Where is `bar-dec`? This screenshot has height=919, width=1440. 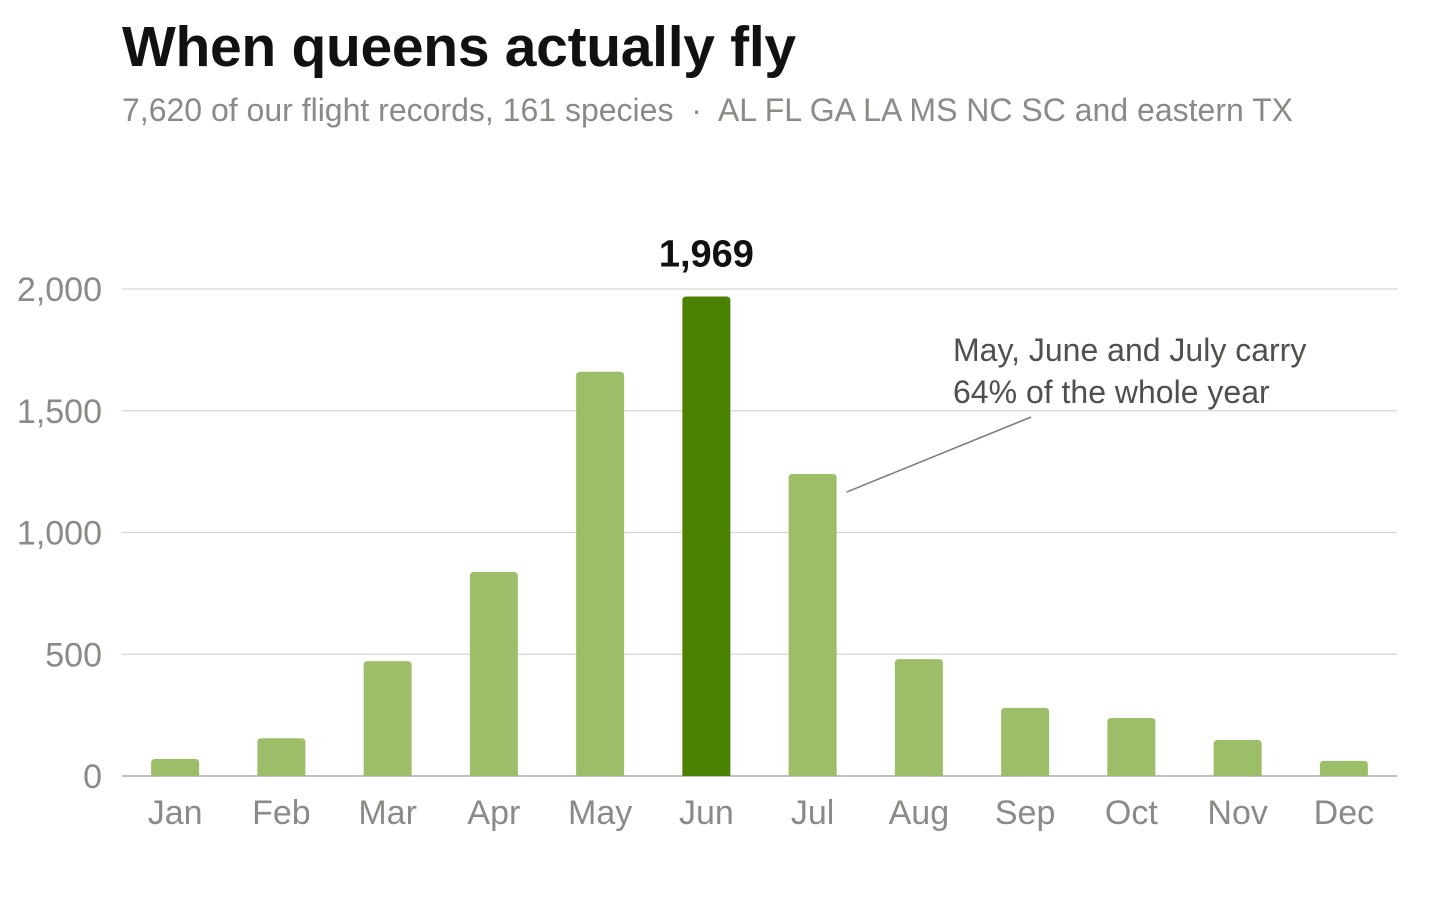 bar-dec is located at coordinates (1343, 768).